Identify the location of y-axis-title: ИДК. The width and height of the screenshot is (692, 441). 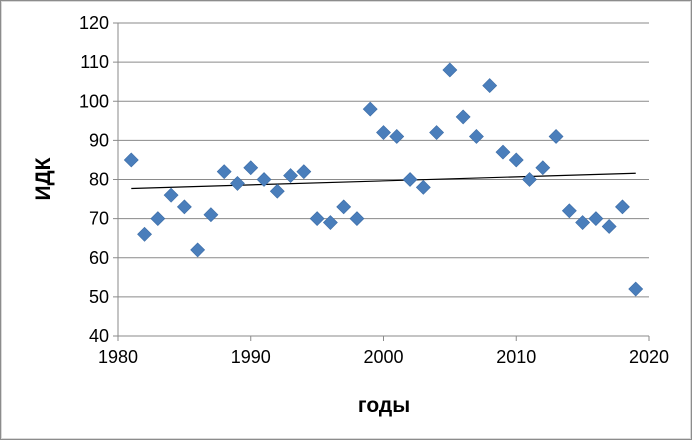
(43, 178).